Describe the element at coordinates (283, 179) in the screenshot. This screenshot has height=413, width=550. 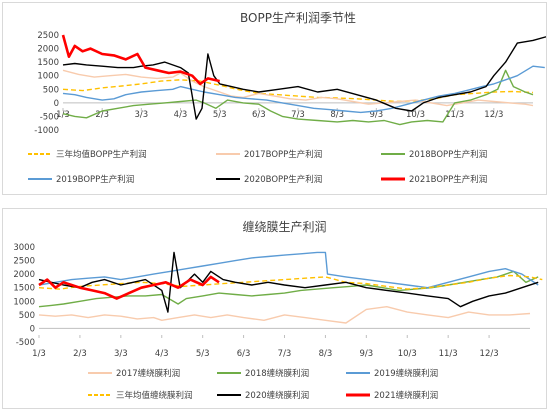
I see `legend-label: 2020BOPP生产利润` at that location.